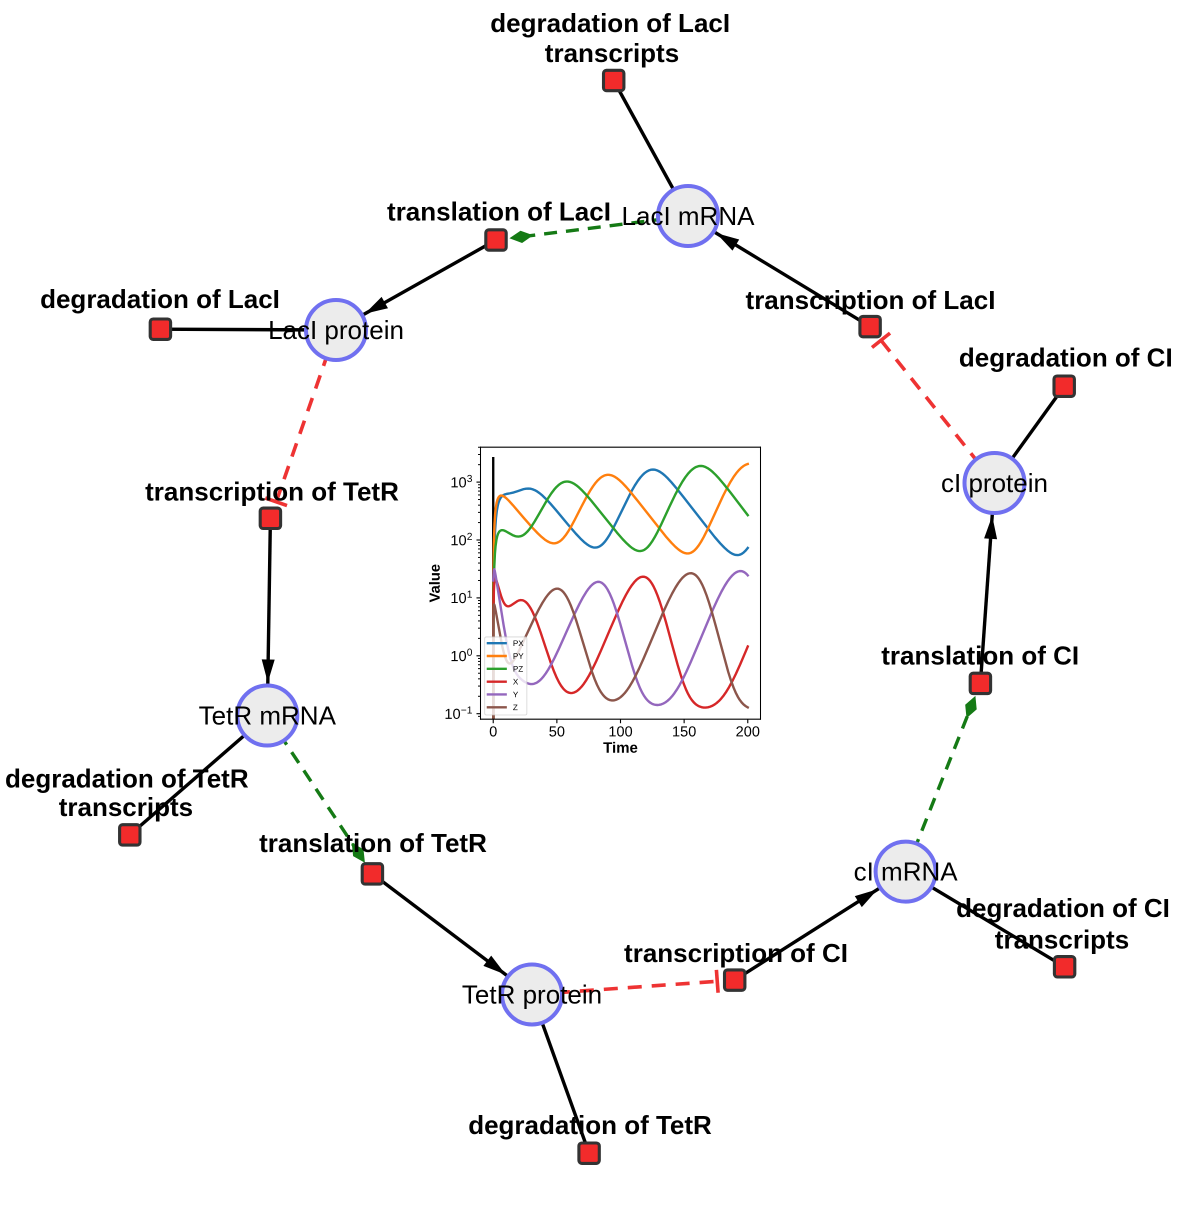  I want to click on svg-text: TetR mRNA, so click(268, 716).